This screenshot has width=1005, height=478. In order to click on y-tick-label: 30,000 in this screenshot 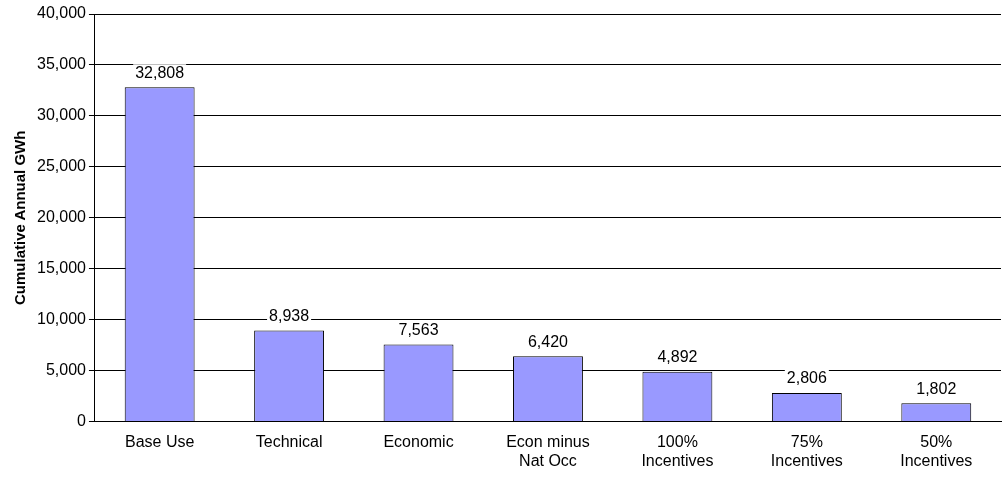, I will do `click(62, 115)`.